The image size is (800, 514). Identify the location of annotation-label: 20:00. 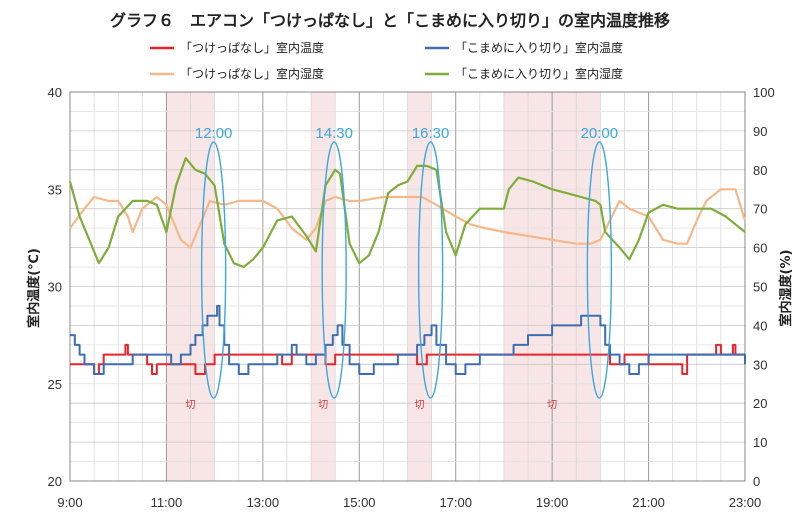
(600, 133).